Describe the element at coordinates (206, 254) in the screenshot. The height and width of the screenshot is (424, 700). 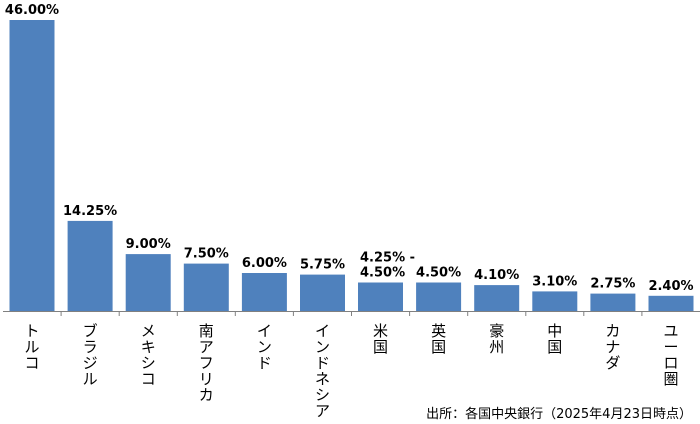
I see `value-label-3: 7.50%` at that location.